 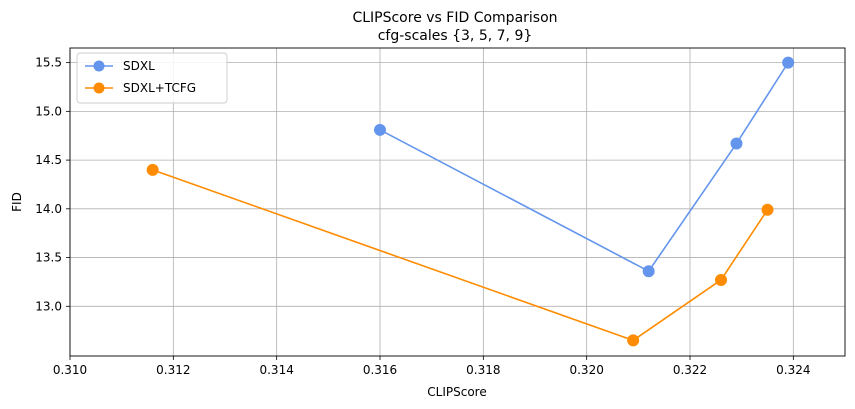 I want to click on legend-item: SDXL+TCFG, so click(x=140, y=88).